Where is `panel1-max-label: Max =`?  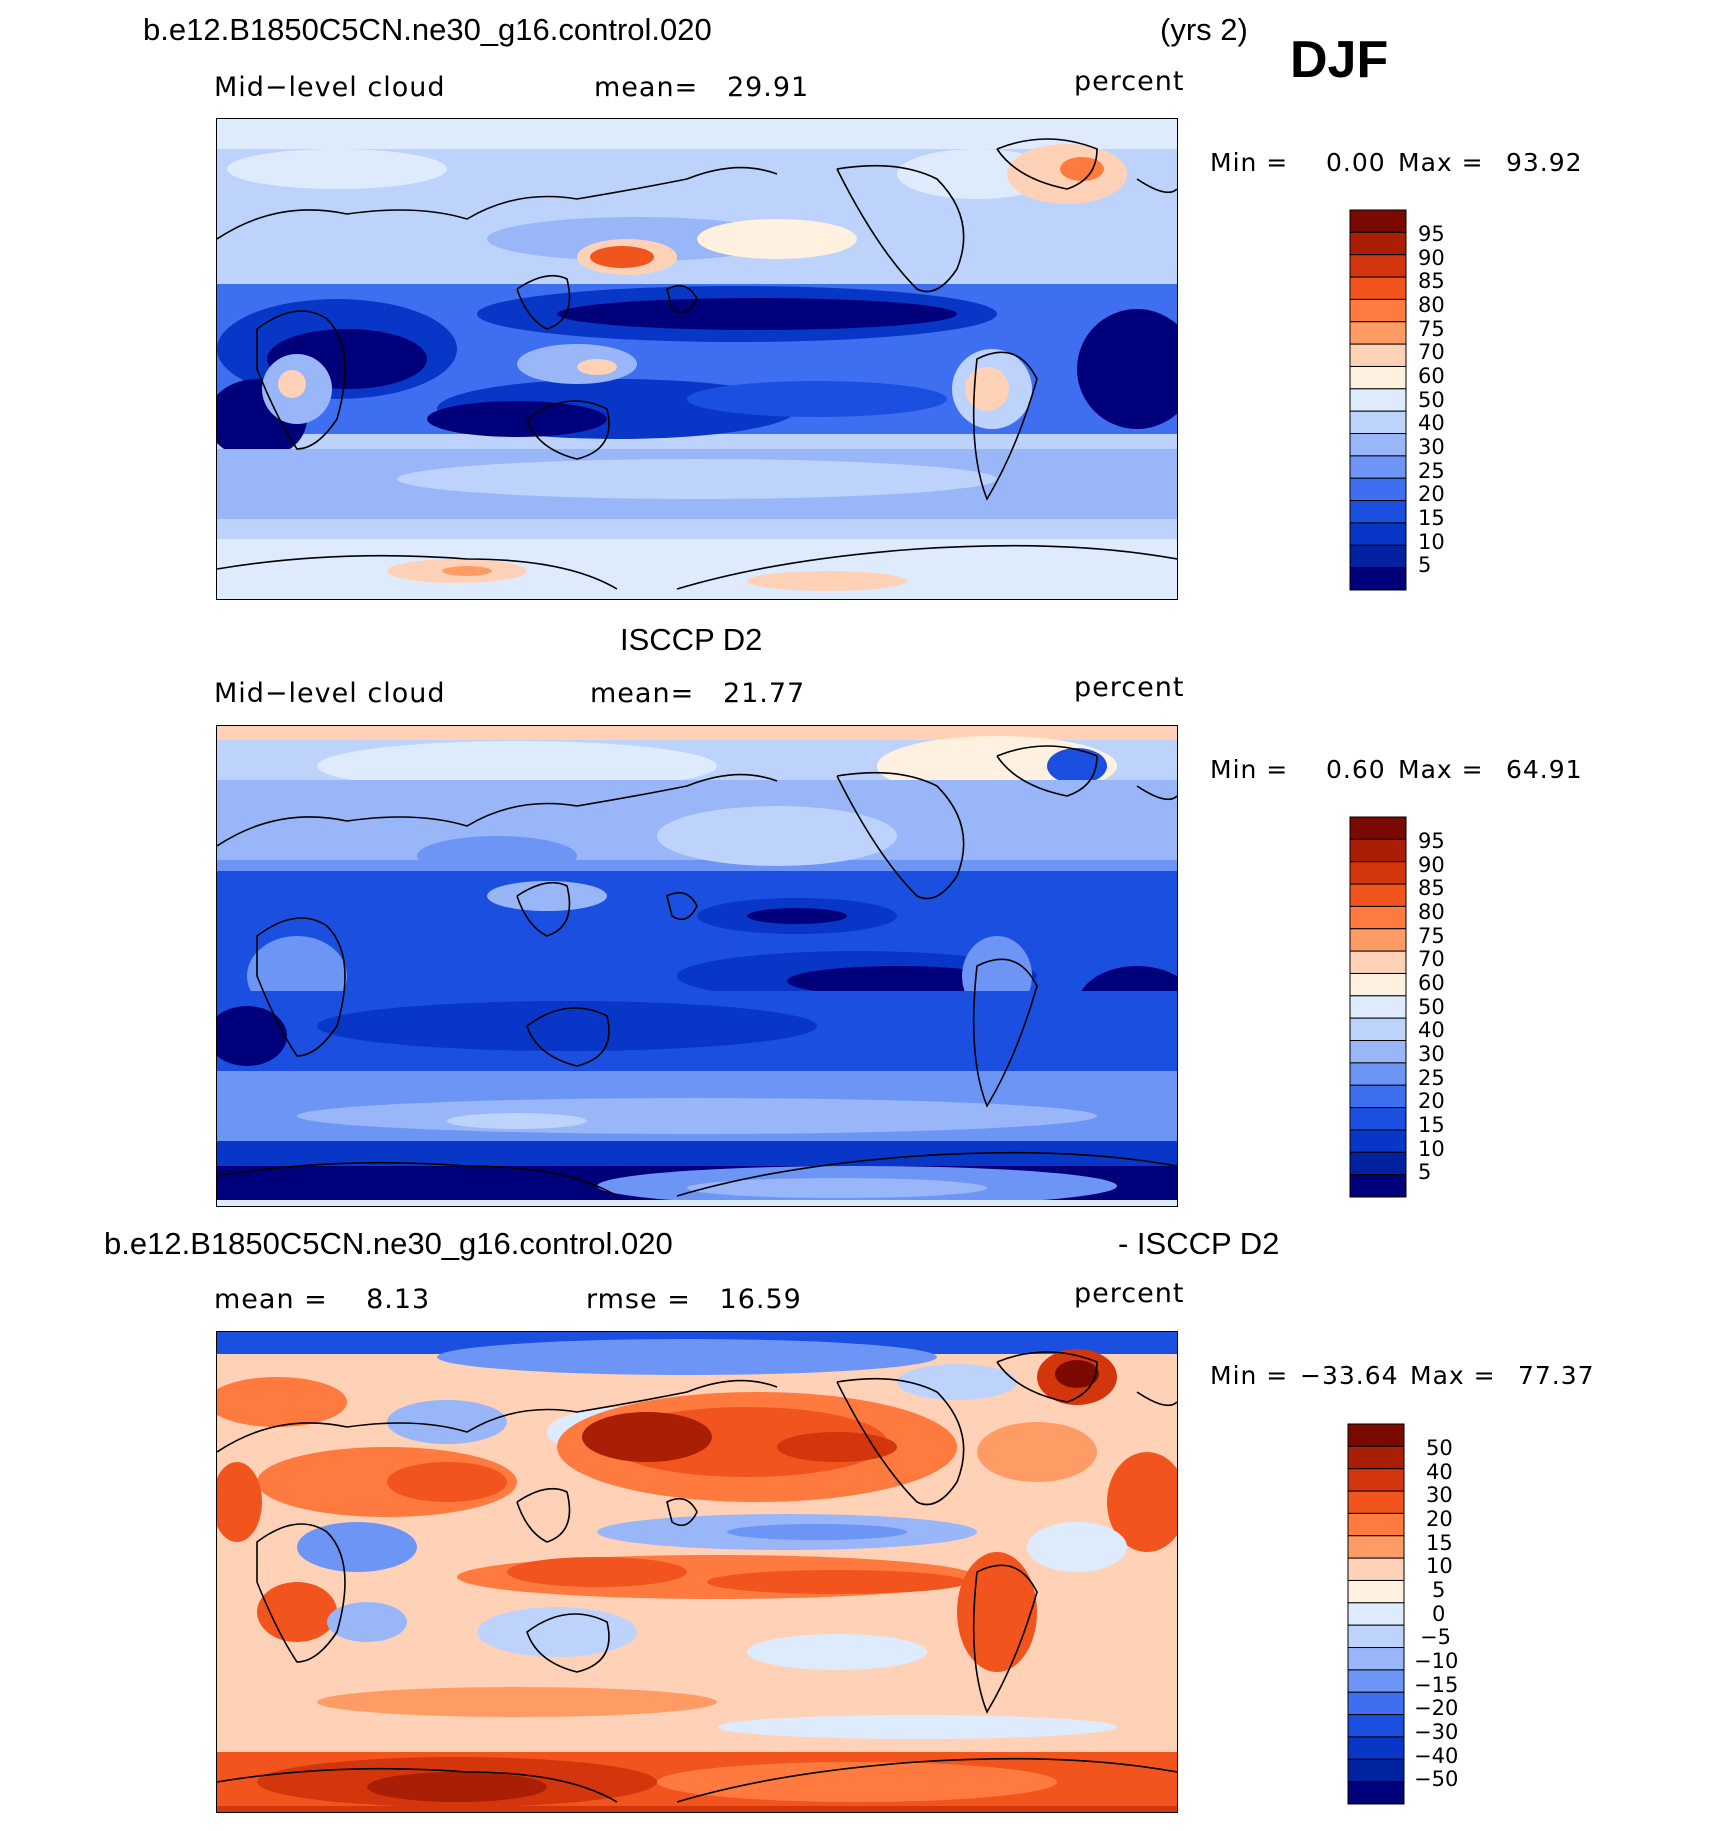 panel1-max-label: Max = is located at coordinates (1441, 162).